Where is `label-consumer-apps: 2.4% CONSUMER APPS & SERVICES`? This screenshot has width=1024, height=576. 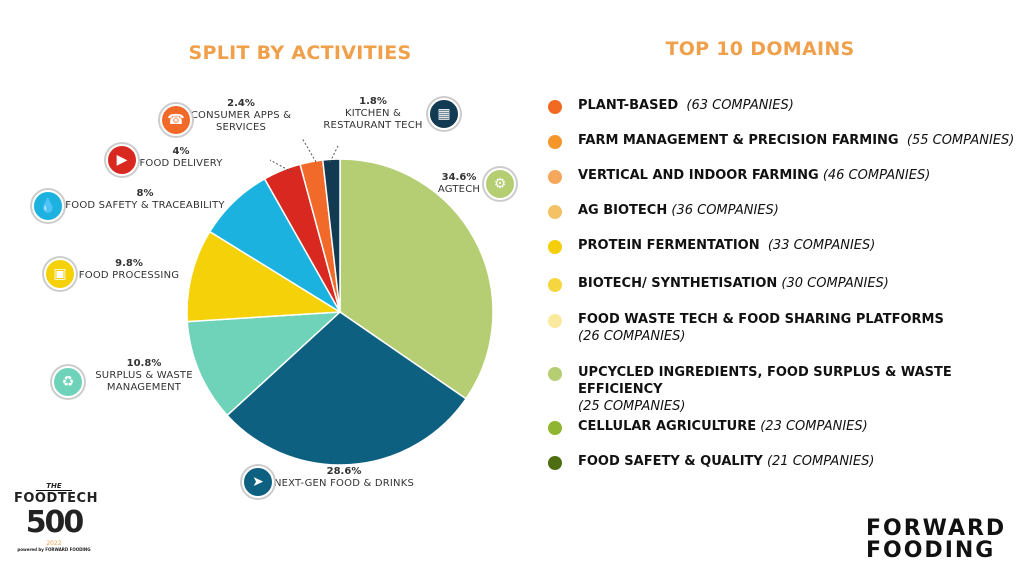 label-consumer-apps: 2.4% CONSUMER APPS & SERVICES is located at coordinates (241, 115).